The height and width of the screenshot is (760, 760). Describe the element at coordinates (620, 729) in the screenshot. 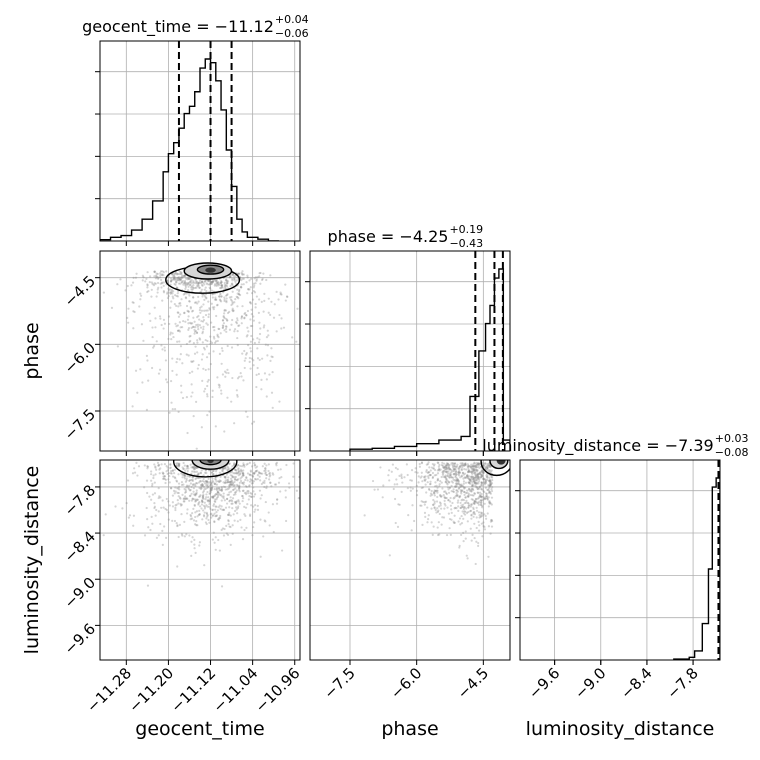

I see `x-axis-label: luminosity_distance` at that location.